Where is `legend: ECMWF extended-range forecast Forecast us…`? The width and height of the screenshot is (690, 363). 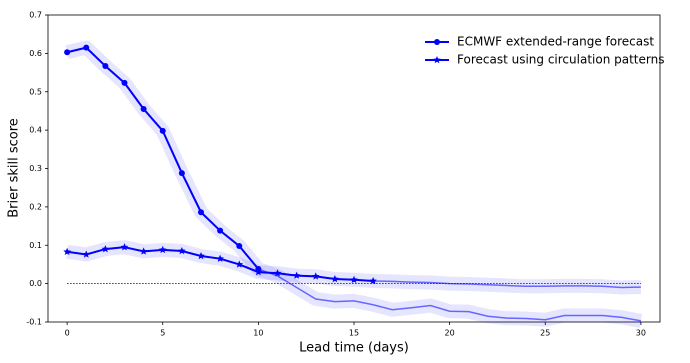
legend: ECMWF extended-range forecast Forecast us… is located at coordinates (544, 51).